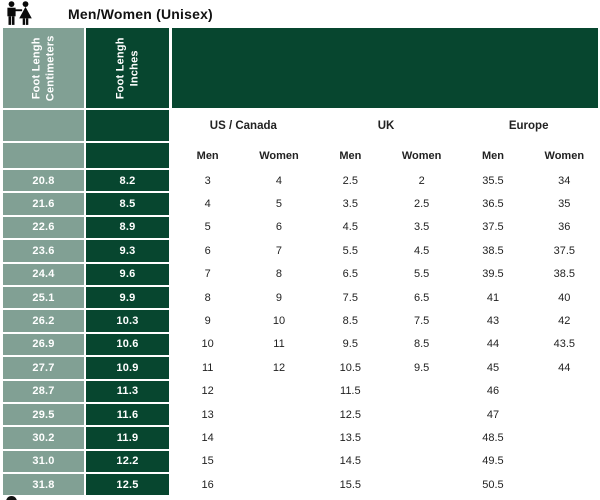 The height and width of the screenshot is (500, 600). I want to click on us-men-cell: 12, so click(207, 391).